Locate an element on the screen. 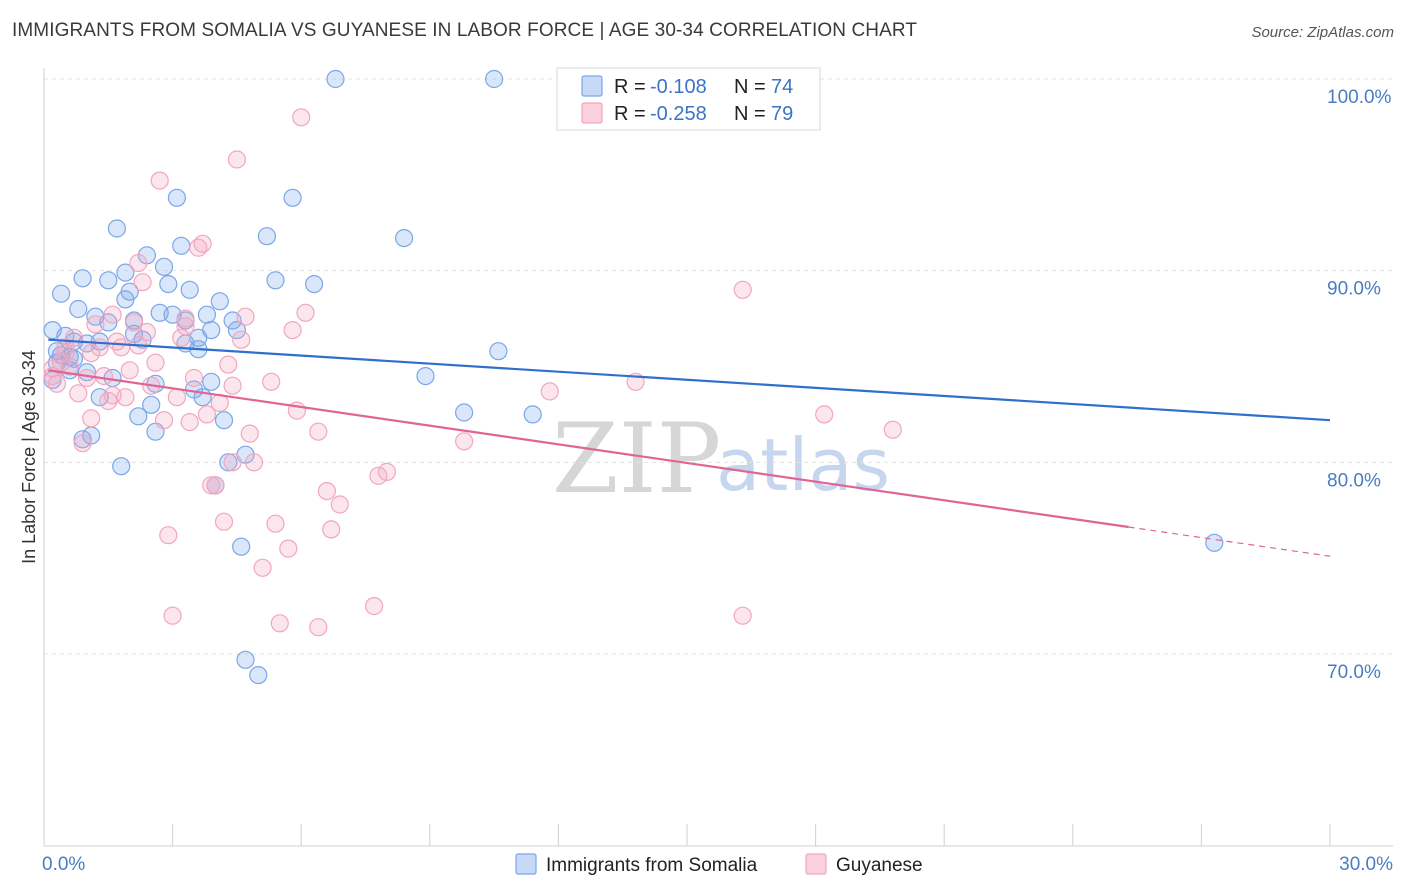  y-tick-label-90: 90.0% is located at coordinates (1354, 289).